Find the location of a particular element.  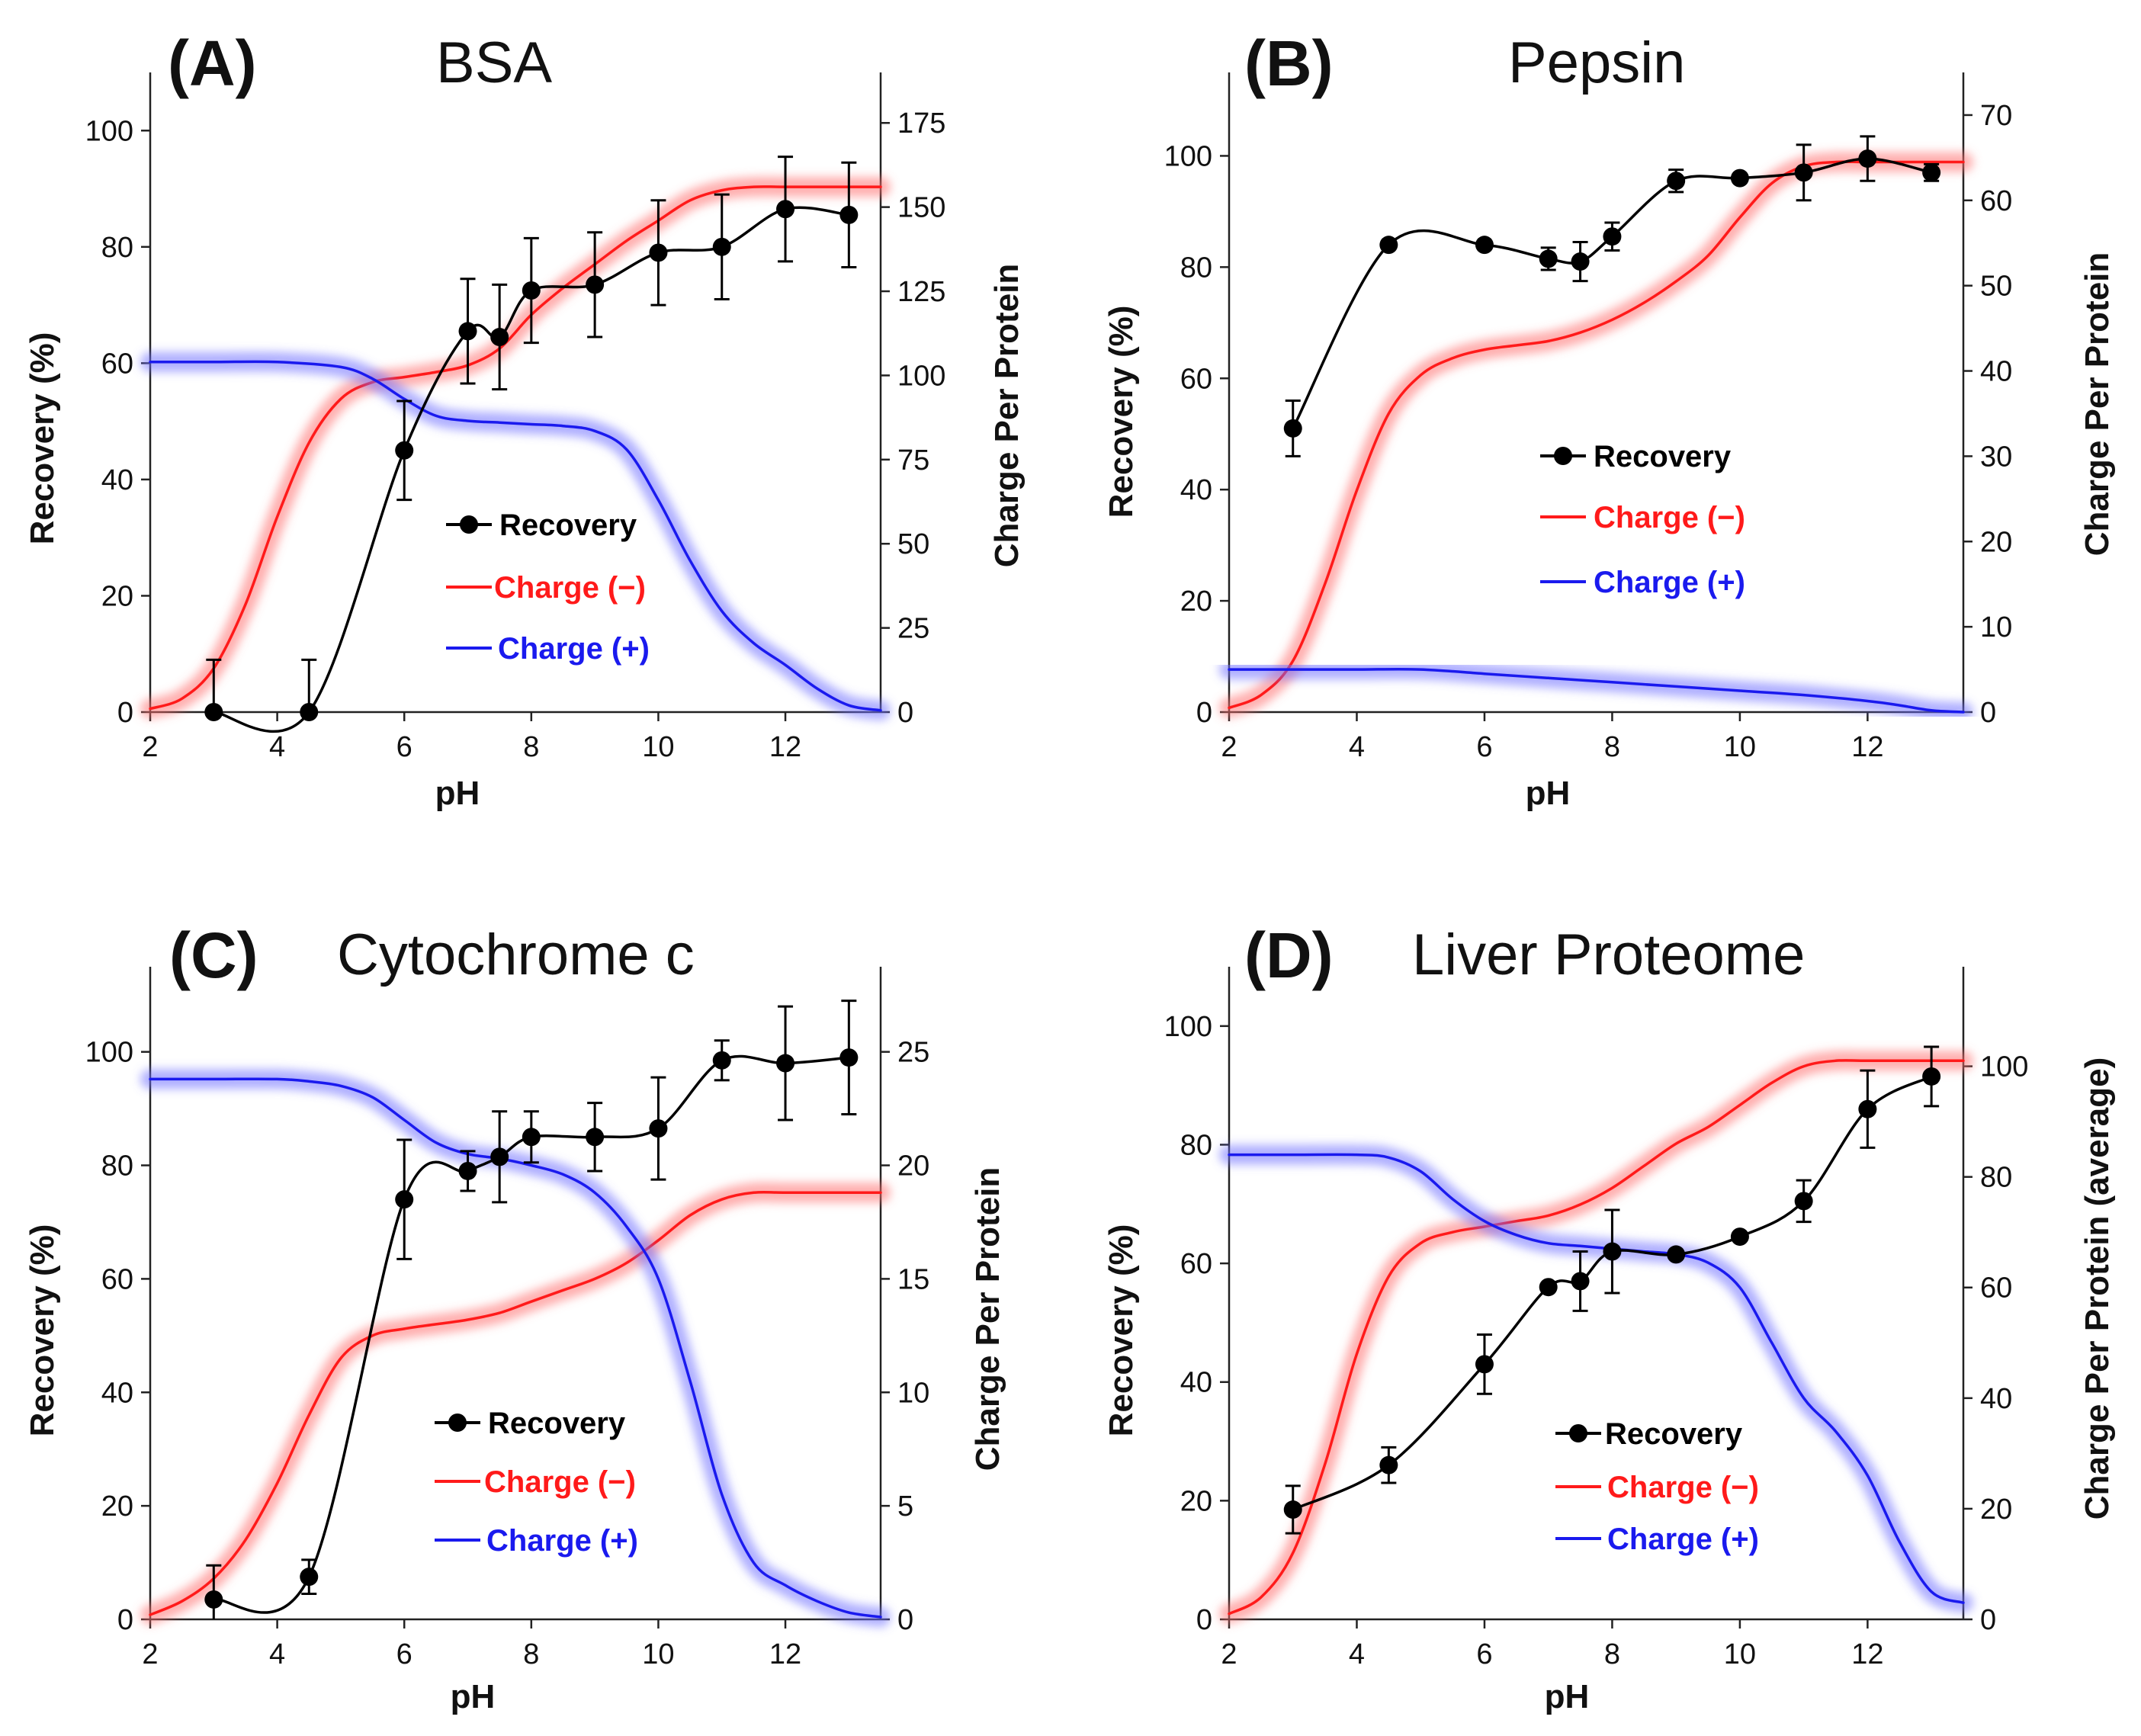

panel-b-ylabel: Recovery (%) is located at coordinates (1121, 412).